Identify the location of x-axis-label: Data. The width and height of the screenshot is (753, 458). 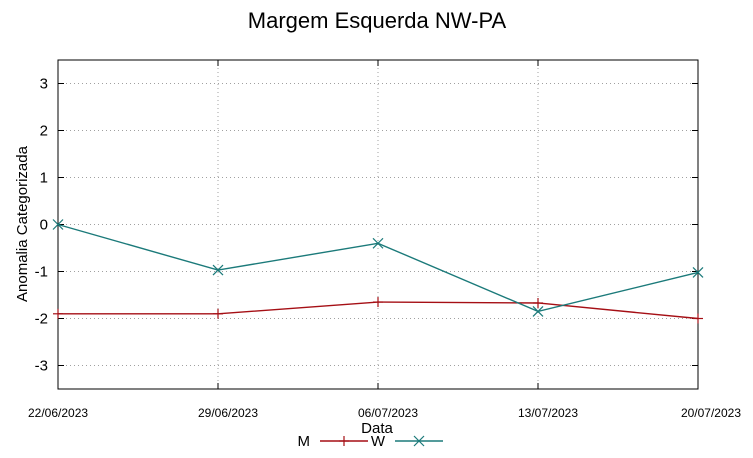
(377, 428).